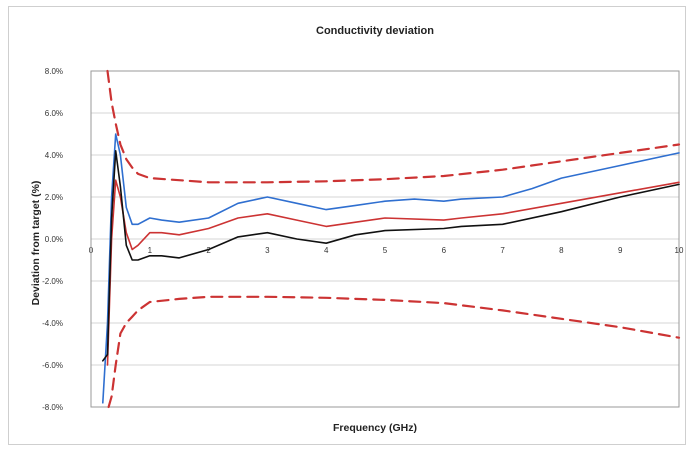 This screenshot has height=453, width=696. Describe the element at coordinates (444, 250) in the screenshot. I see `x-tick-label: 6` at that location.